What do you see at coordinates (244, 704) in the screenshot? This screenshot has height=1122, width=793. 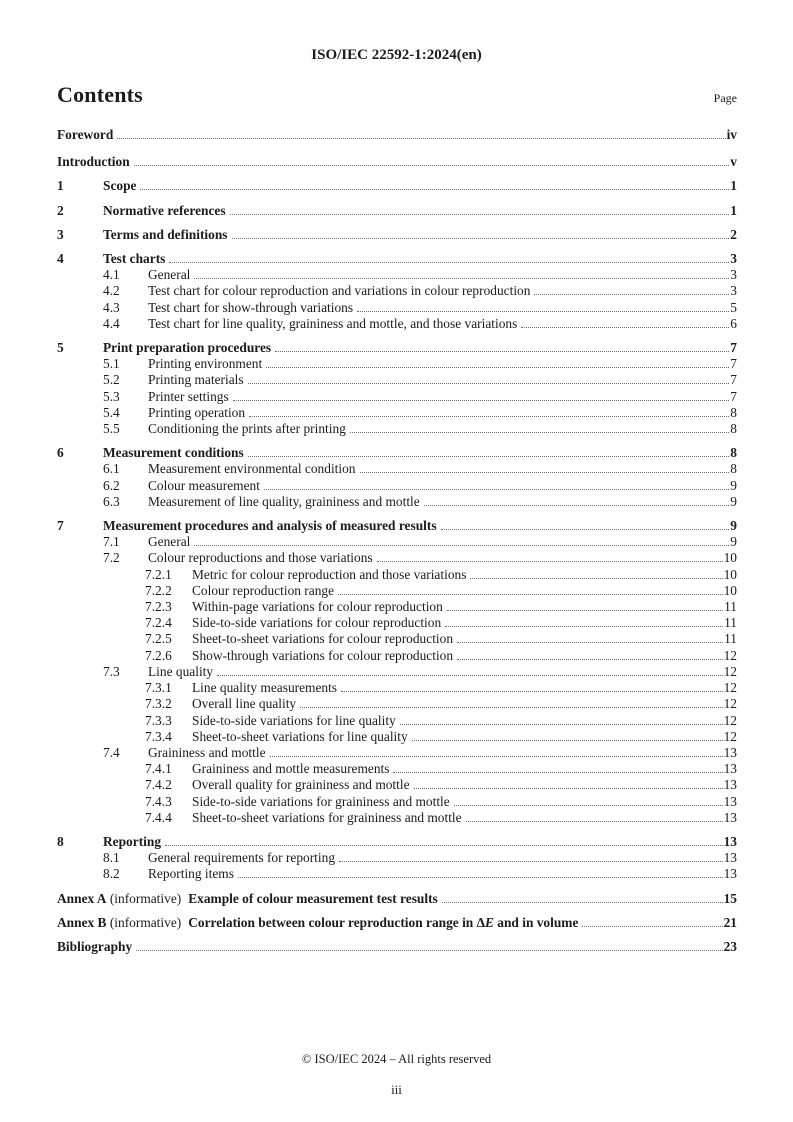 I see `toc-entry-title: Overall line quality` at bounding box center [244, 704].